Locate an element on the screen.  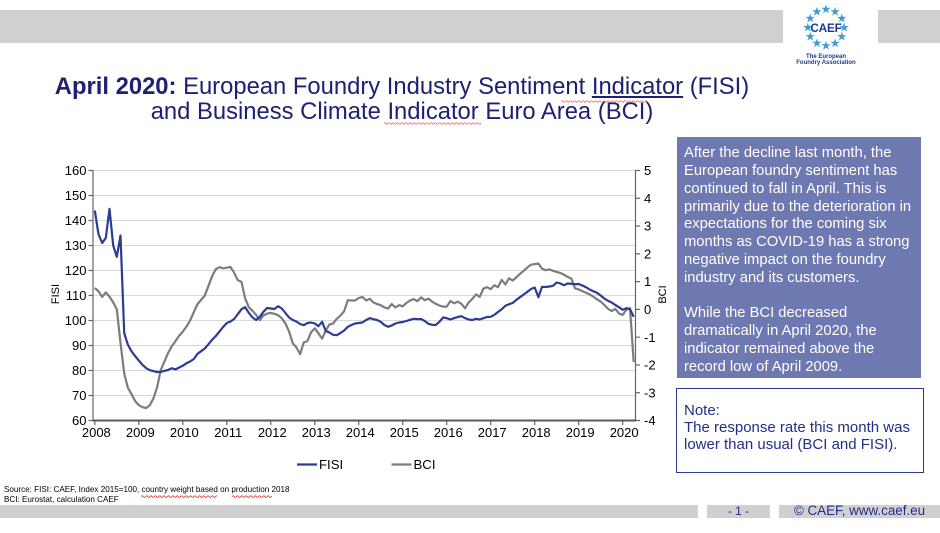
svg-text: 3 is located at coordinates (647, 226).